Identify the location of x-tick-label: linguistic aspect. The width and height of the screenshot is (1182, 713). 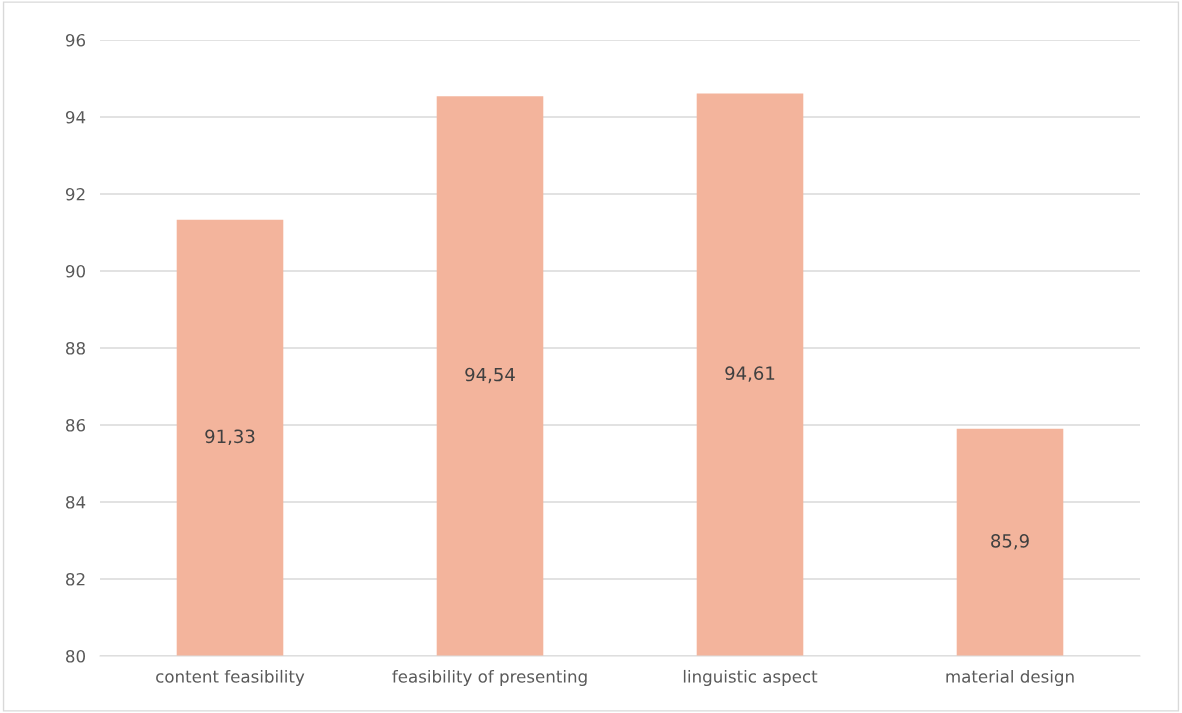
(750, 678).